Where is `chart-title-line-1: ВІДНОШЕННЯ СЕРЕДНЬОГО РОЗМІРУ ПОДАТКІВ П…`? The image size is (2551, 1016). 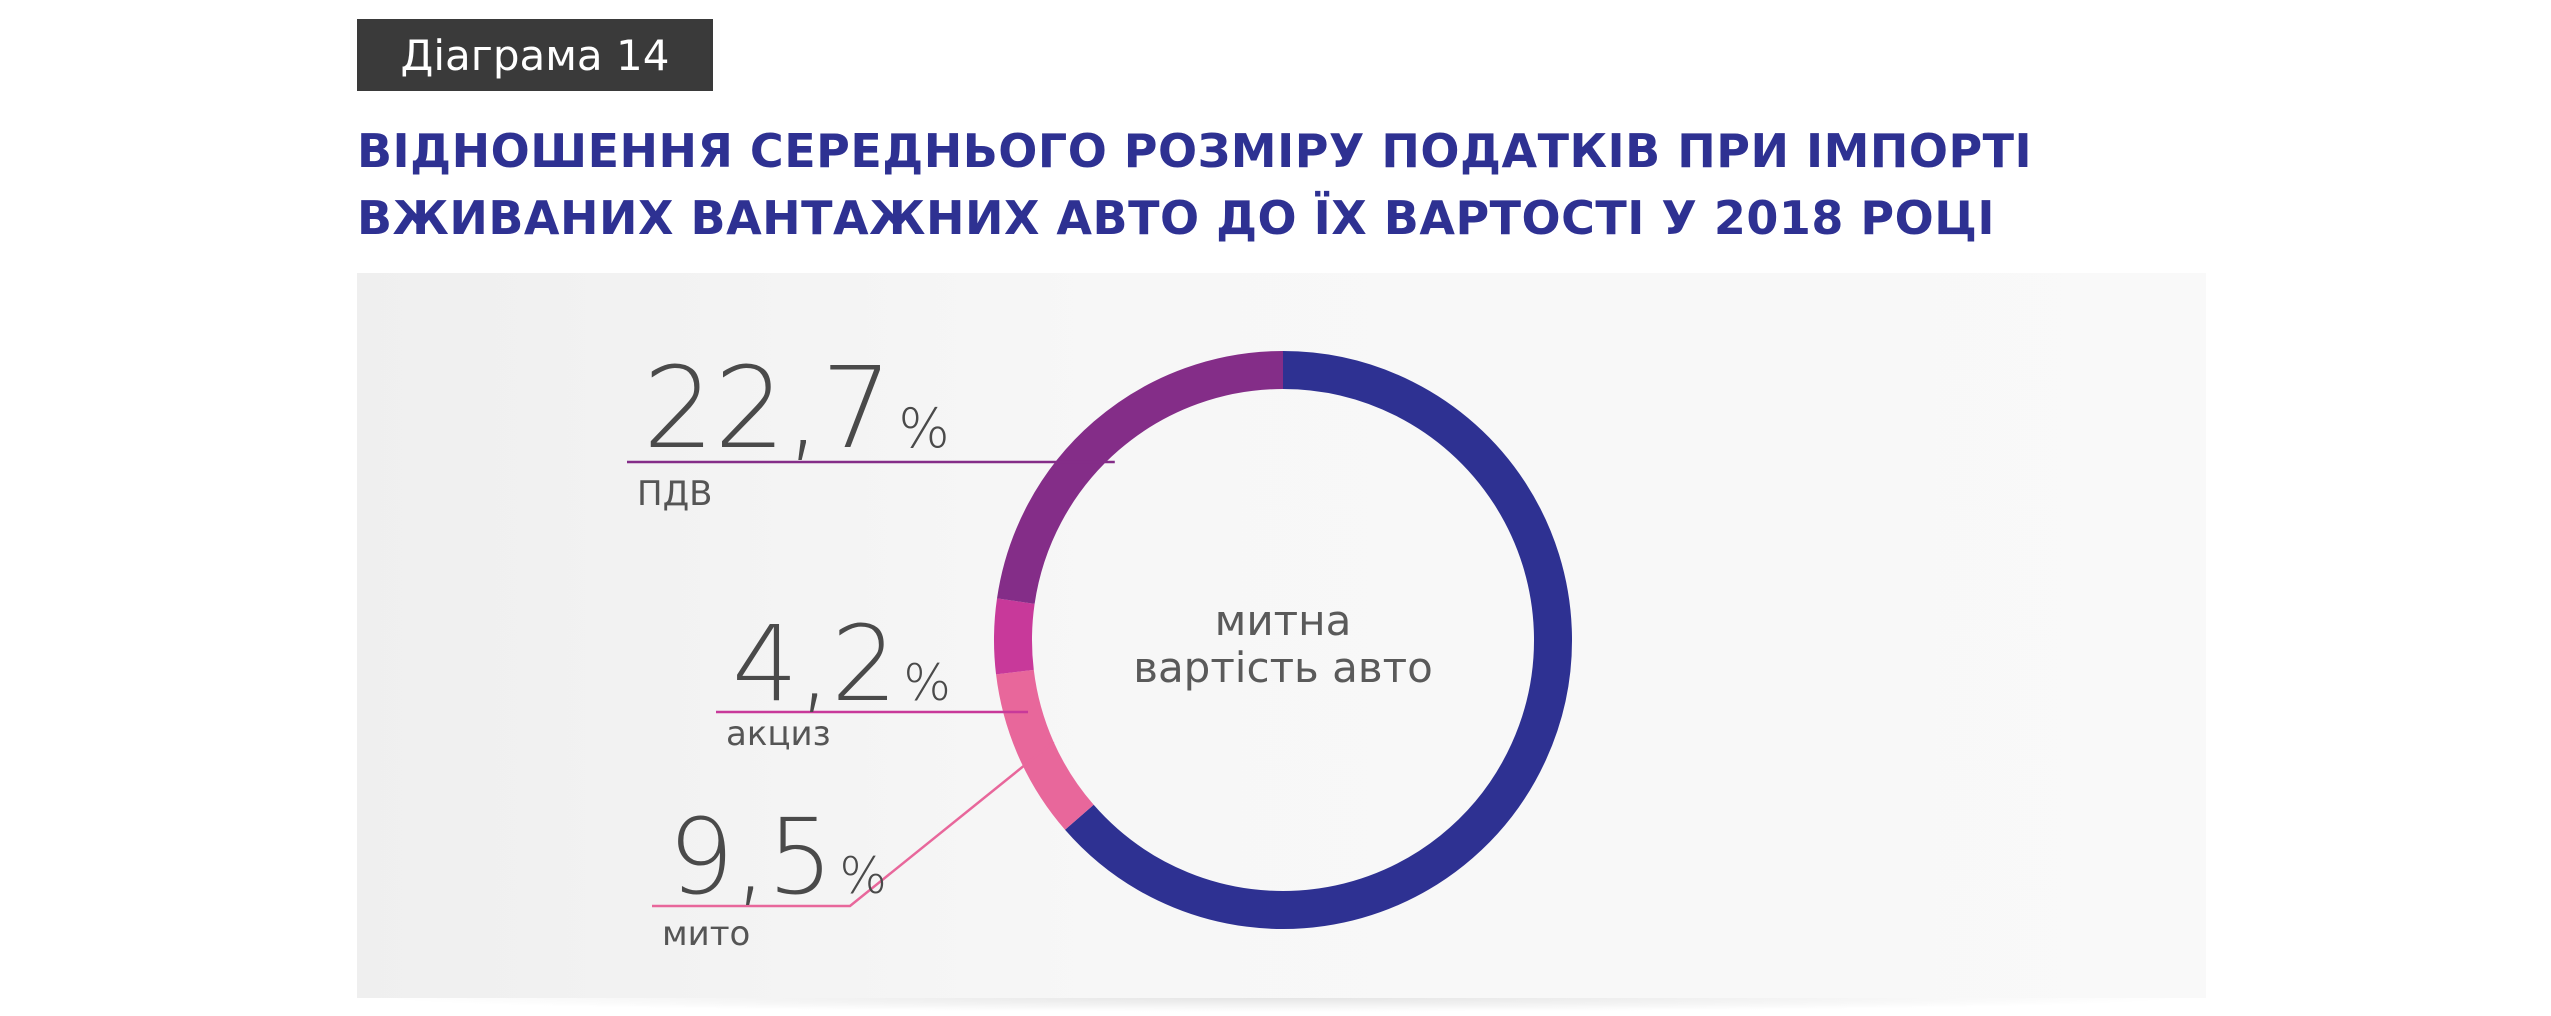
chart-title-line-1: ВІДНОШЕННЯ СЕРЕДНЬОГО РОЗМІРУ ПОДАТКІВ П… is located at coordinates (1195, 151).